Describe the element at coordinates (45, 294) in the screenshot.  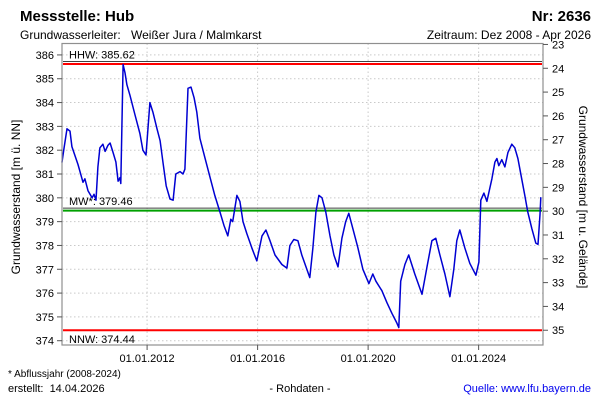
I see `y-tick-label-left: 376` at that location.